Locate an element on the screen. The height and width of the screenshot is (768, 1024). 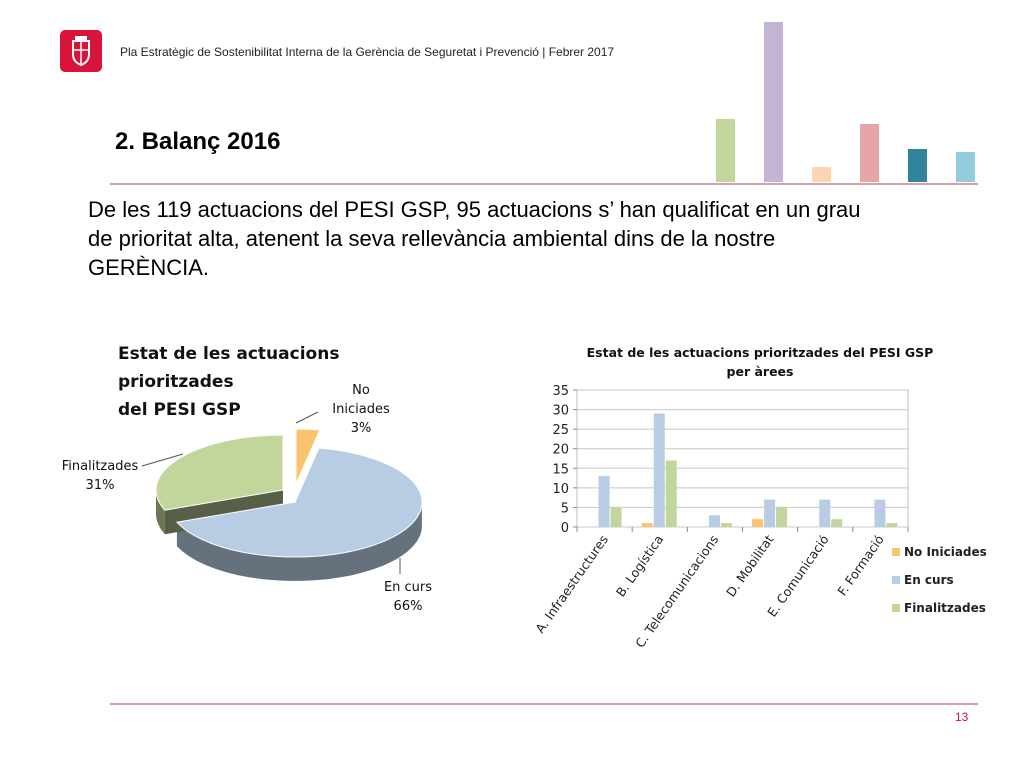
y-tick-label: 30 is located at coordinates (560, 411).